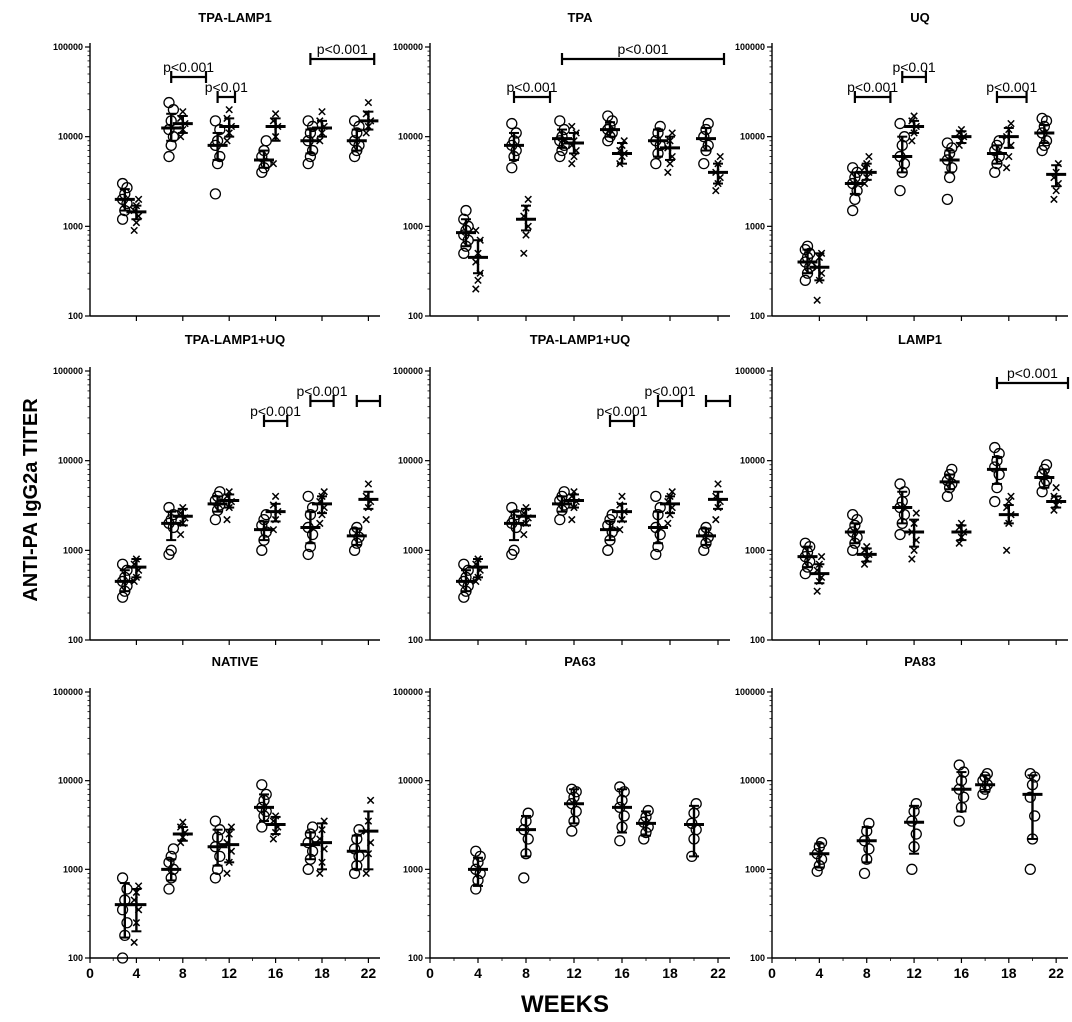 This screenshot has height=1022, width=1072. Describe the element at coordinates (561, 817) in the screenshot. I see `chart-panel: PA63 100 1000 10000 100000 0 4 8 12 16 18 22` at that location.